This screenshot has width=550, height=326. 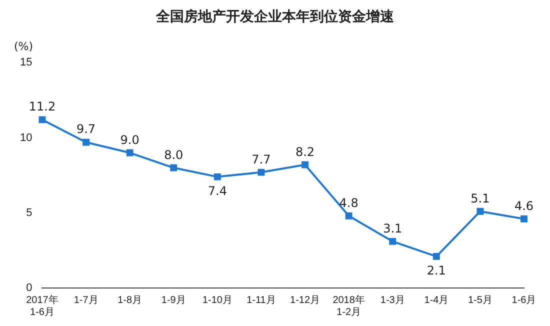 What do you see at coordinates (26, 138) in the screenshot?
I see `y-tick-label: 10` at bounding box center [26, 138].